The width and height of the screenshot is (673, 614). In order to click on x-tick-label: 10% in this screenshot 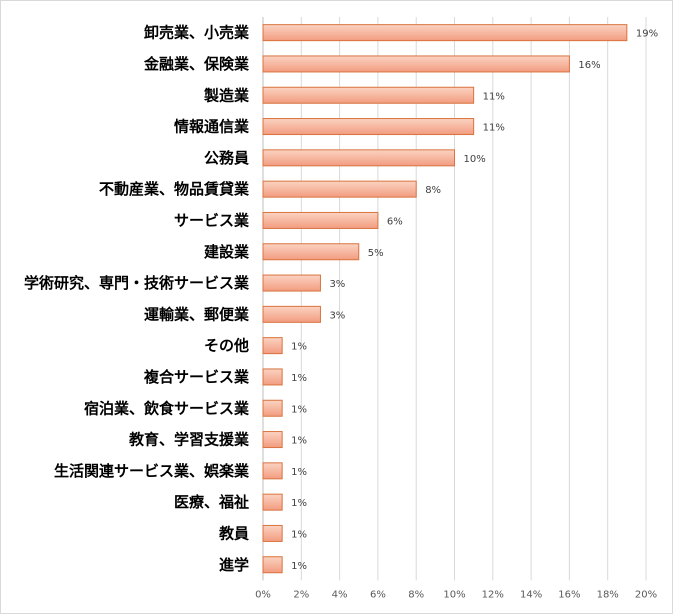, I will do `click(454, 594)`.